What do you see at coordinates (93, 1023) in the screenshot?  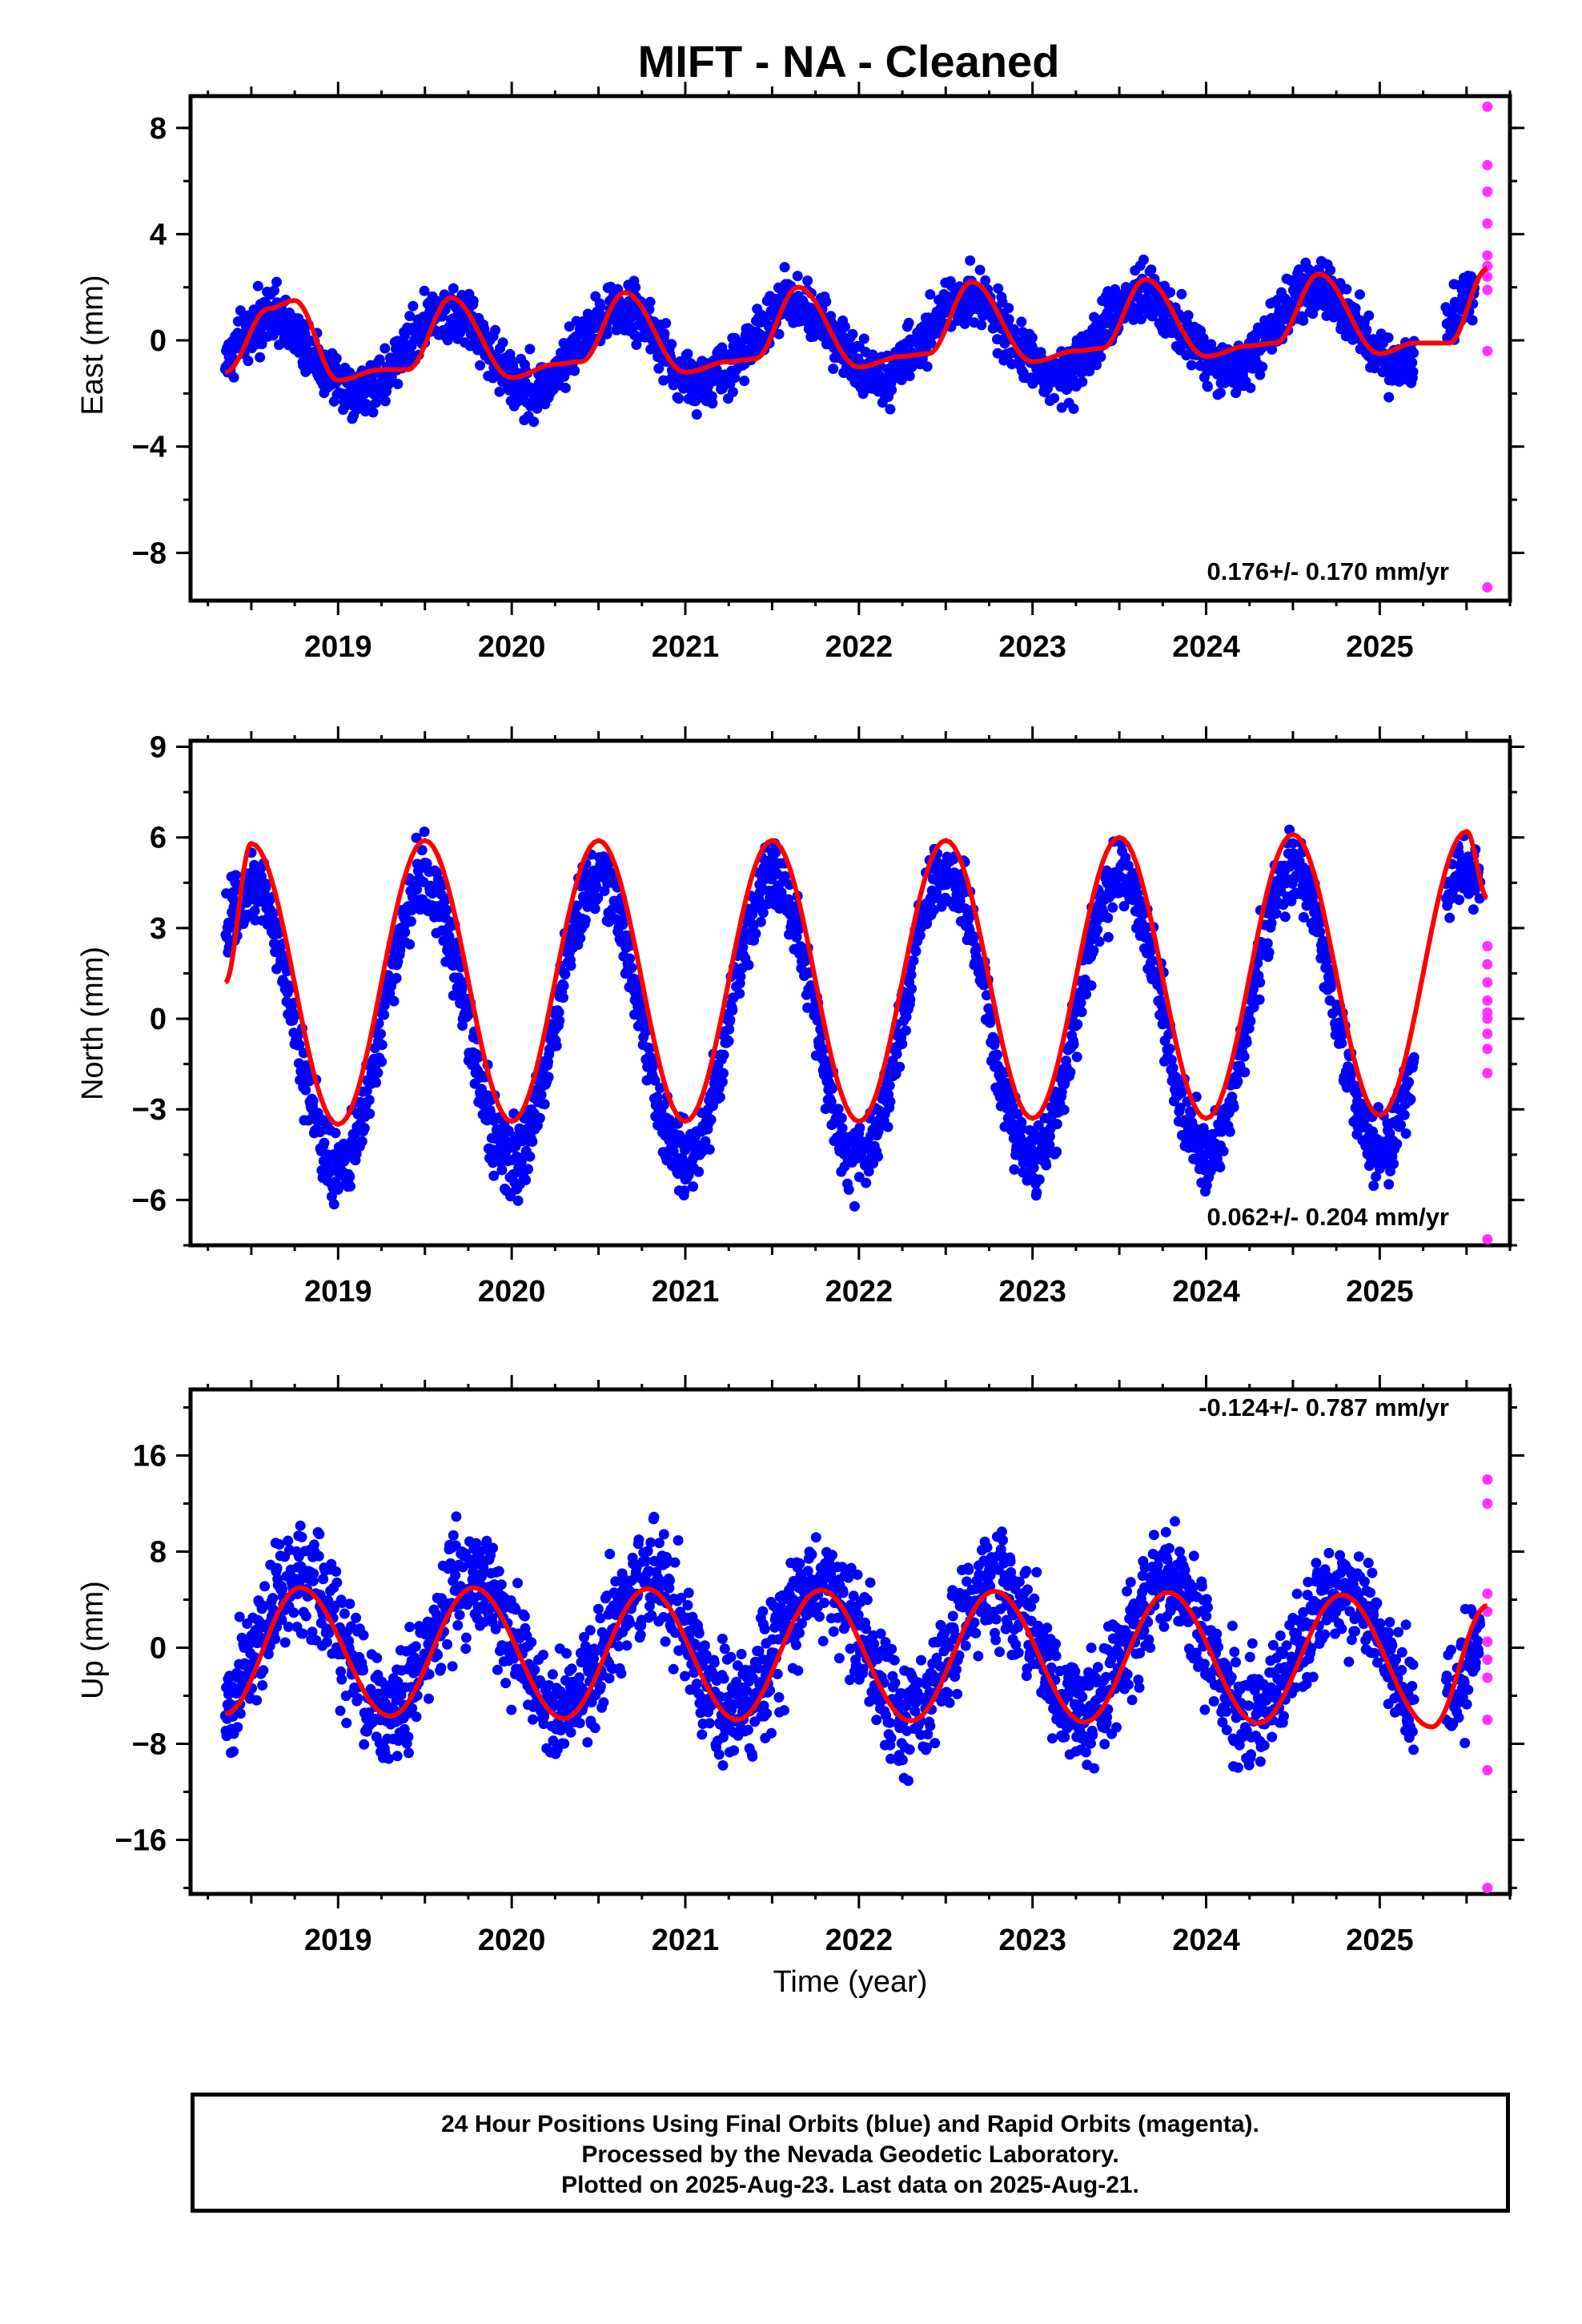 I see `y-axis-label: North (mm)` at bounding box center [93, 1023].